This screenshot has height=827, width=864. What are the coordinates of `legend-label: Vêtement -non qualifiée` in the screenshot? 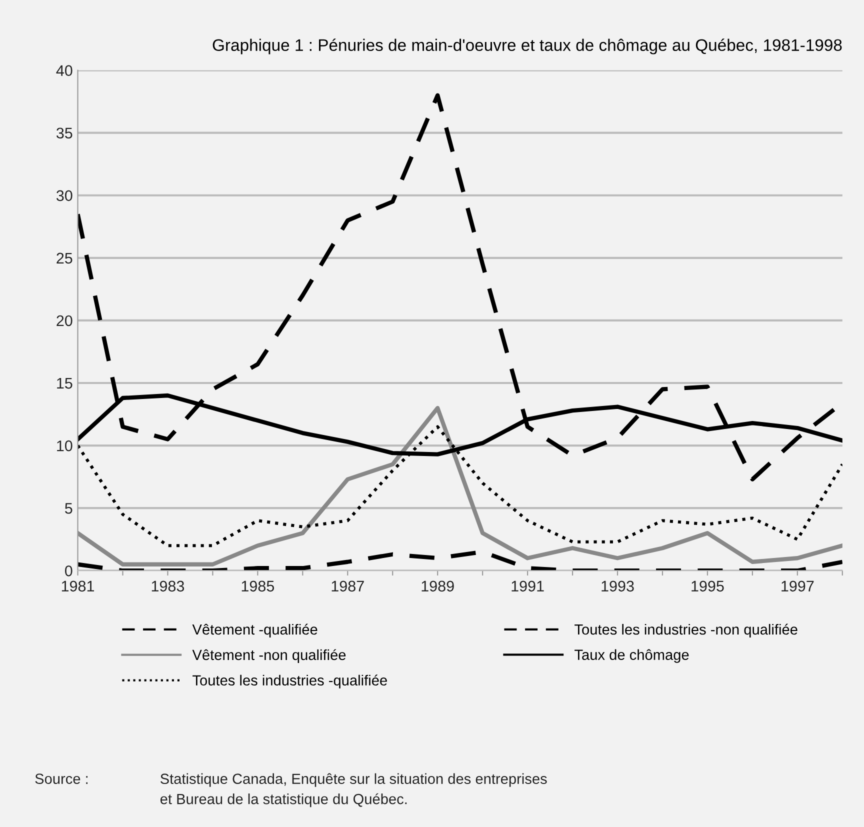 It's located at (269, 656).